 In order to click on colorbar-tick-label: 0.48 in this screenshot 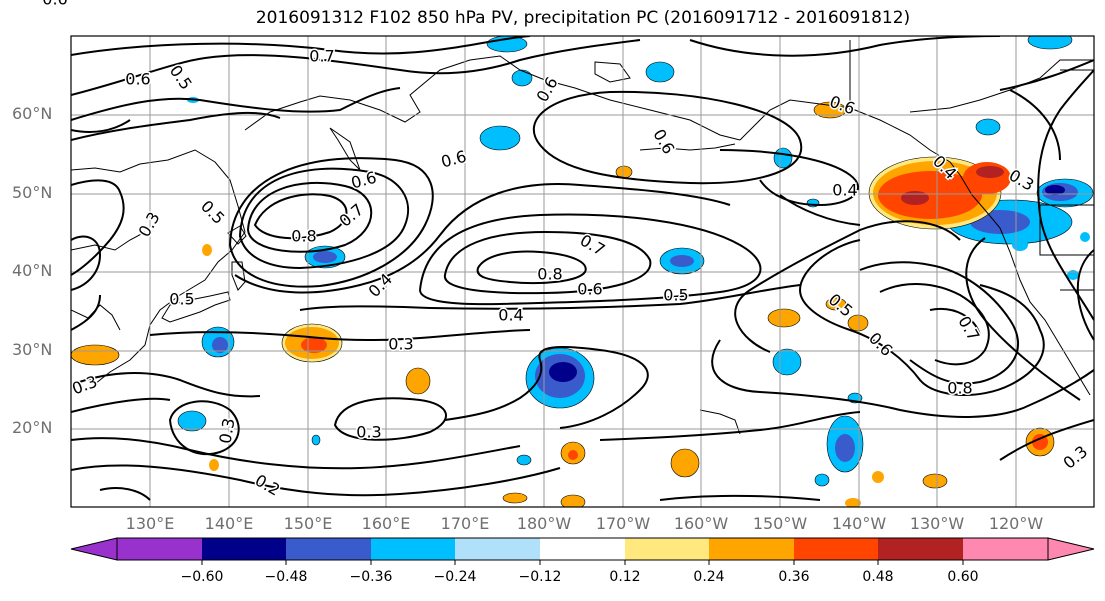, I will do `click(878, 577)`.